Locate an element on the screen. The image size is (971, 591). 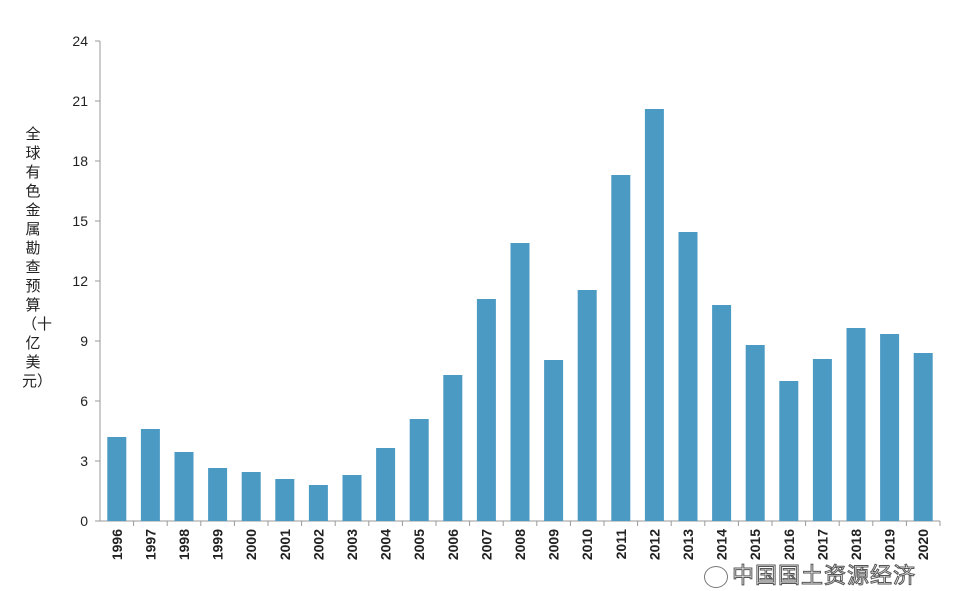
bar-2009 is located at coordinates (554, 440).